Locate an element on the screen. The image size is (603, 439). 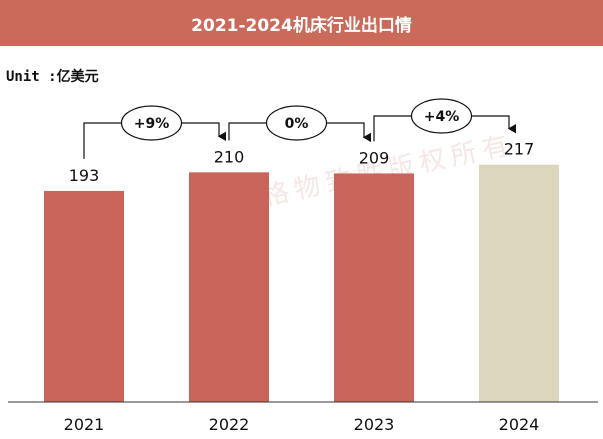
value-label-2022: 210 is located at coordinates (229, 156).